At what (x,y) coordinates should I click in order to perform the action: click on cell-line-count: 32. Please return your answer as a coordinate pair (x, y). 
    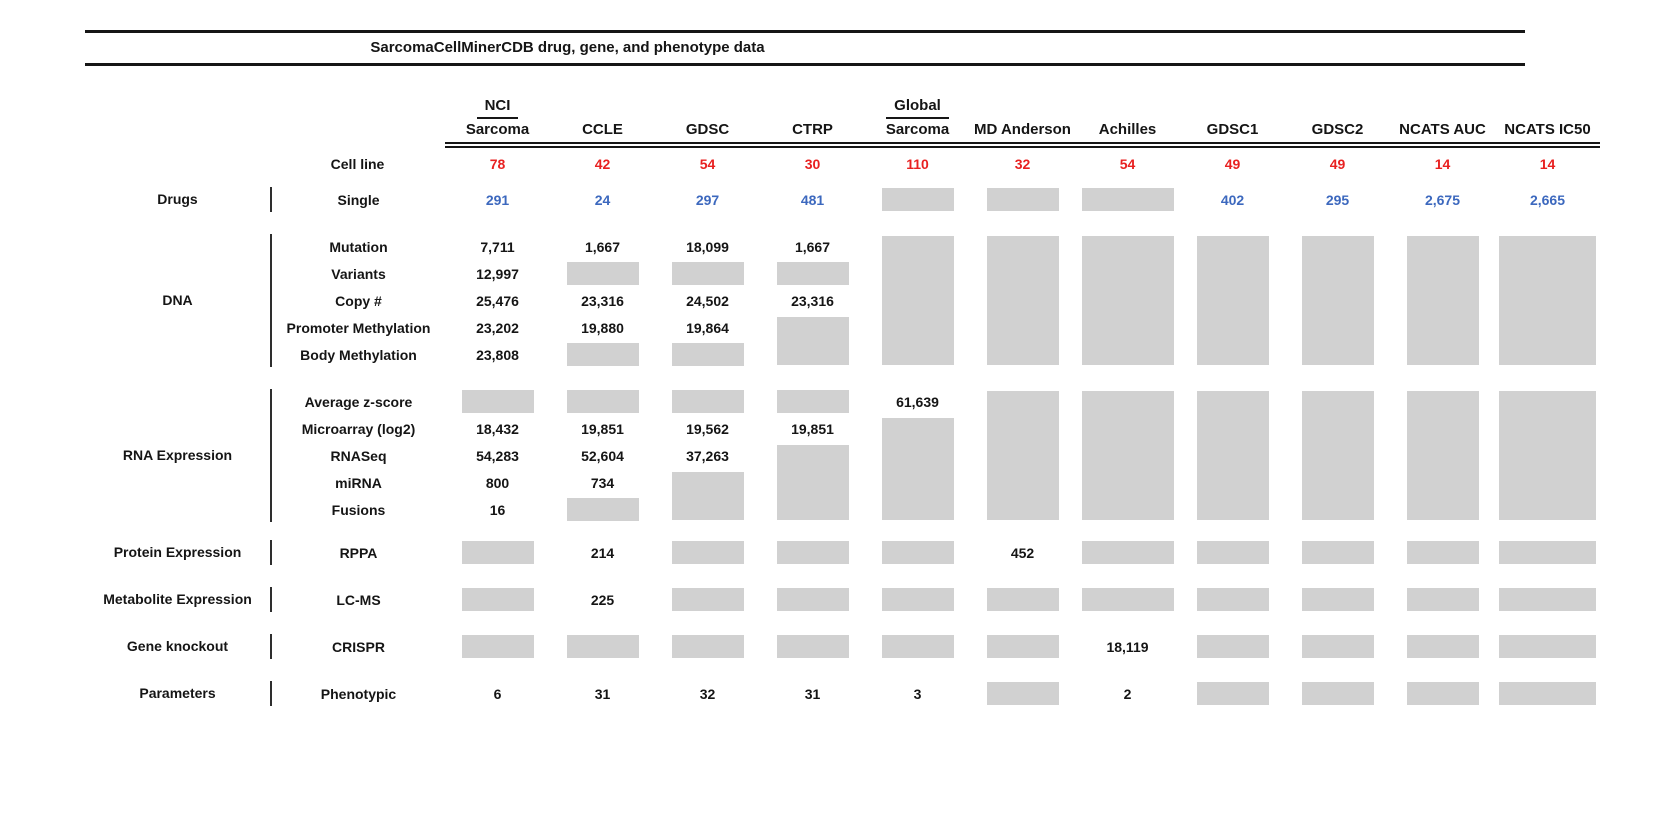
    Looking at the image, I should click on (1022, 164).